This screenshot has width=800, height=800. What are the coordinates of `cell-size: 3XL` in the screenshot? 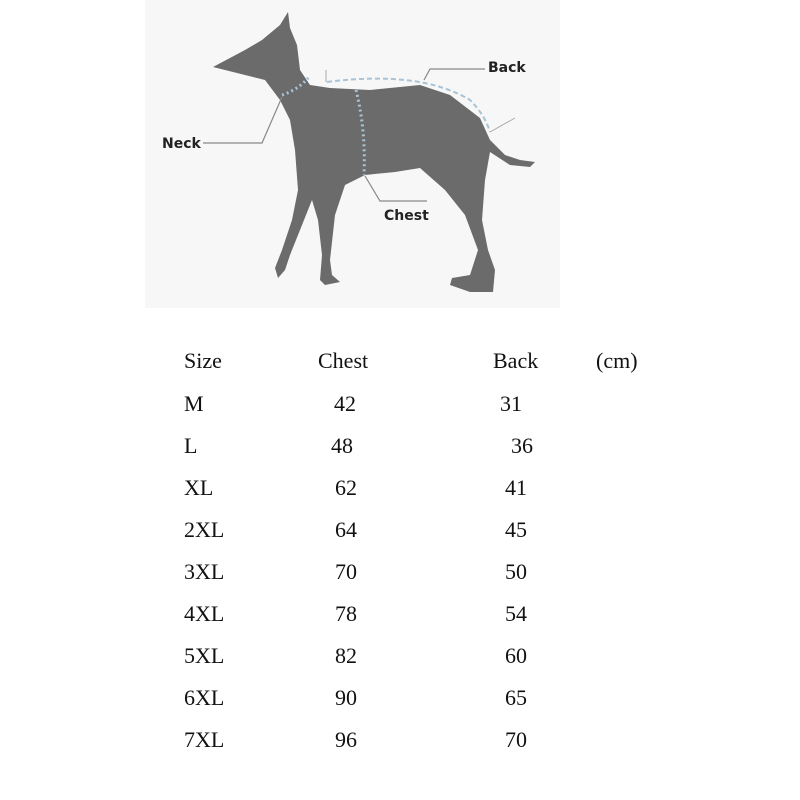 It's located at (204, 571).